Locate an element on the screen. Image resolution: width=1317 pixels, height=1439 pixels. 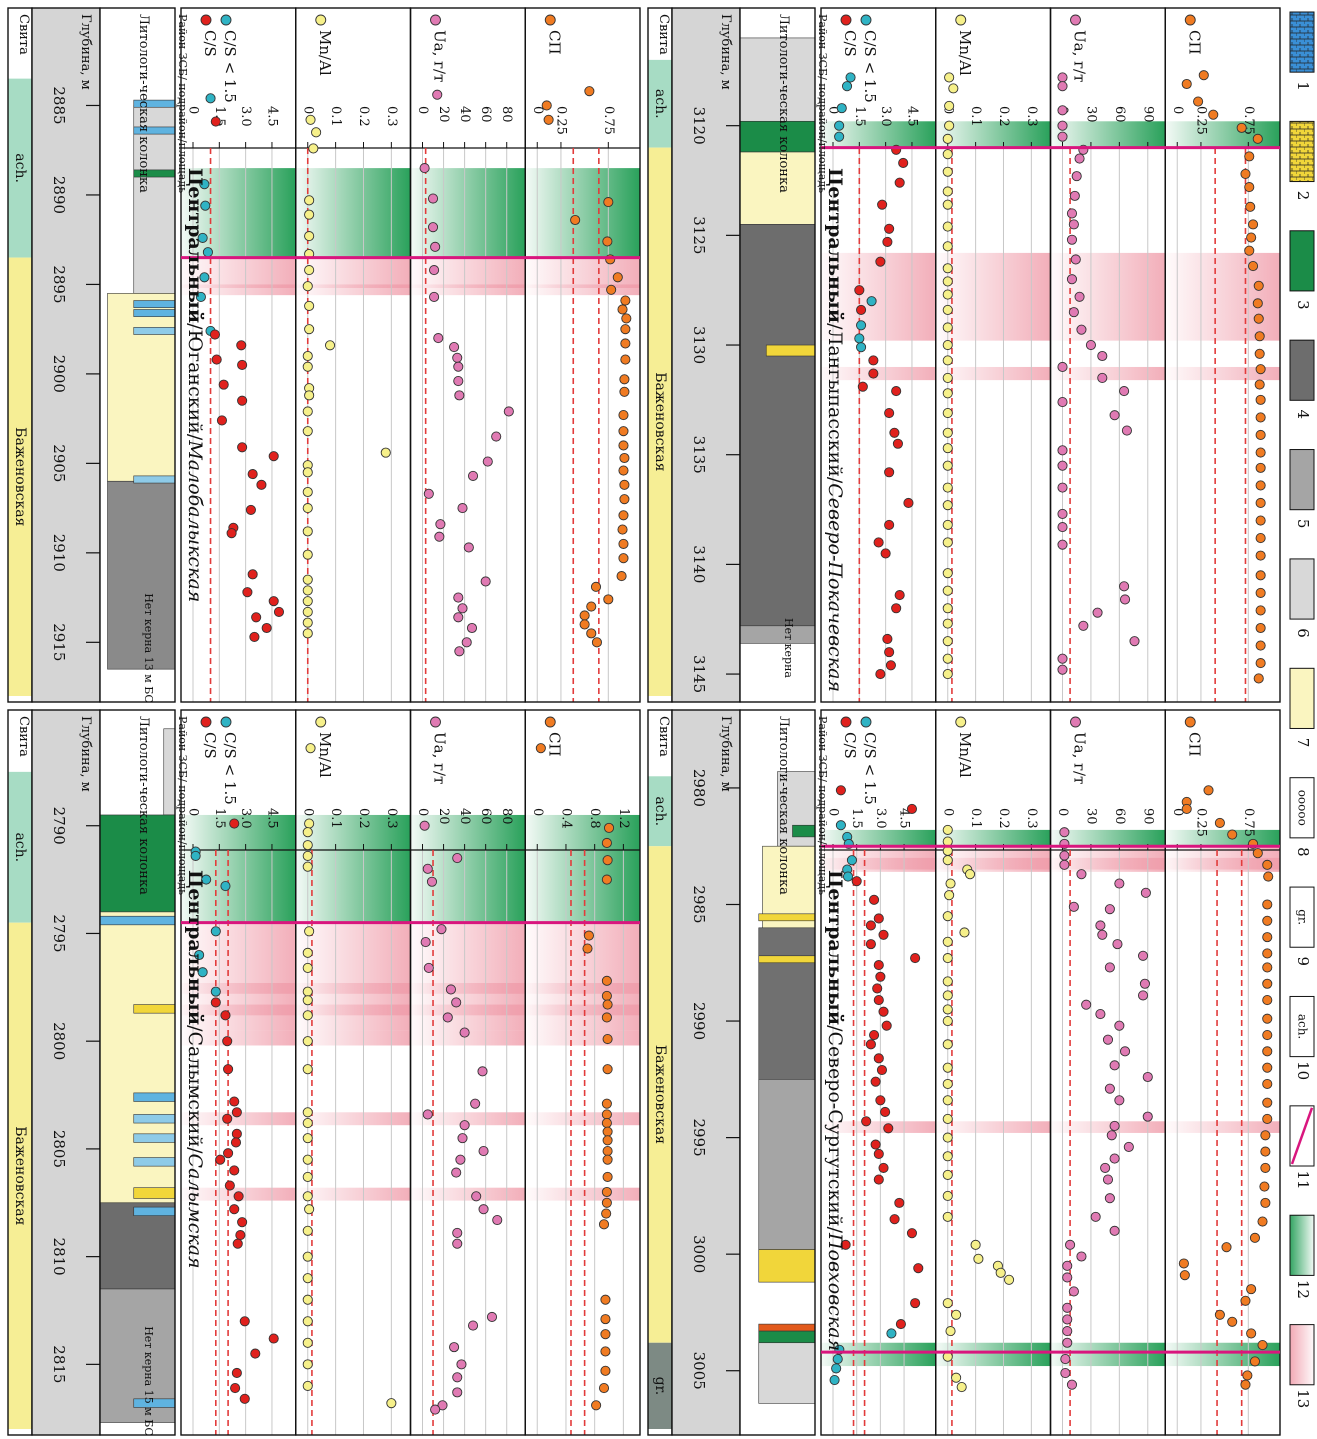
depth-tick-label: 2985 is located at coordinates (699, 904).